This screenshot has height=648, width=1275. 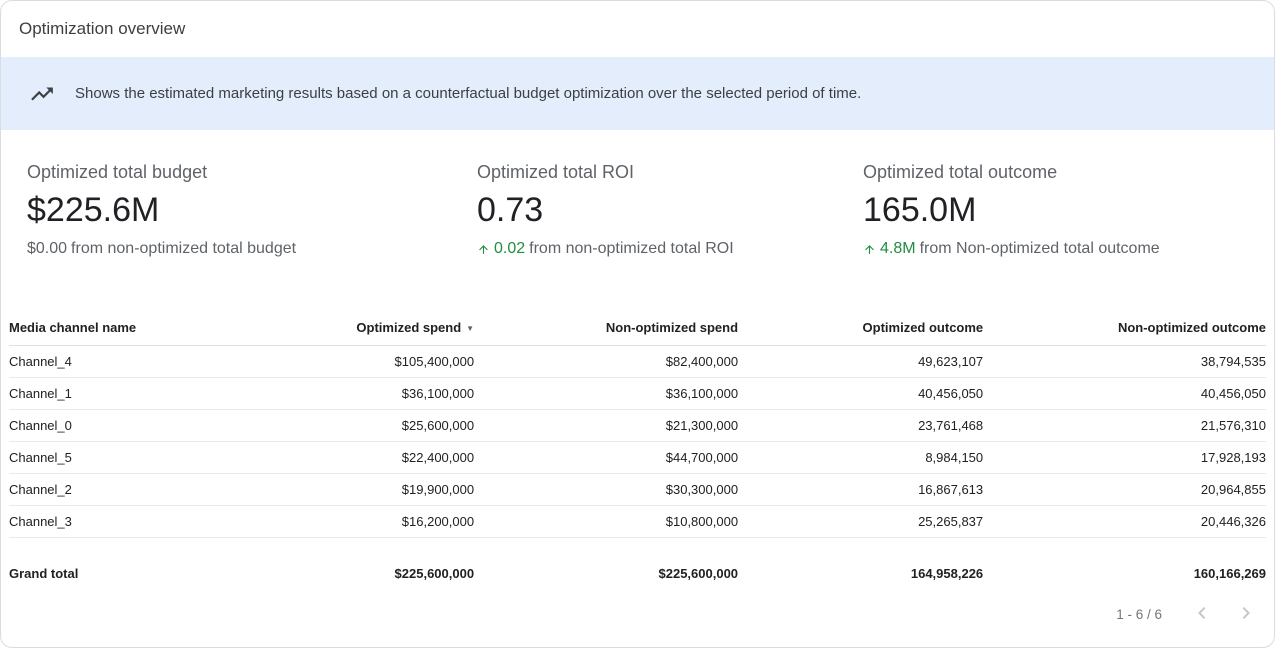 What do you see at coordinates (135, 489) in the screenshot?
I see `table-cell: Channel_2` at bounding box center [135, 489].